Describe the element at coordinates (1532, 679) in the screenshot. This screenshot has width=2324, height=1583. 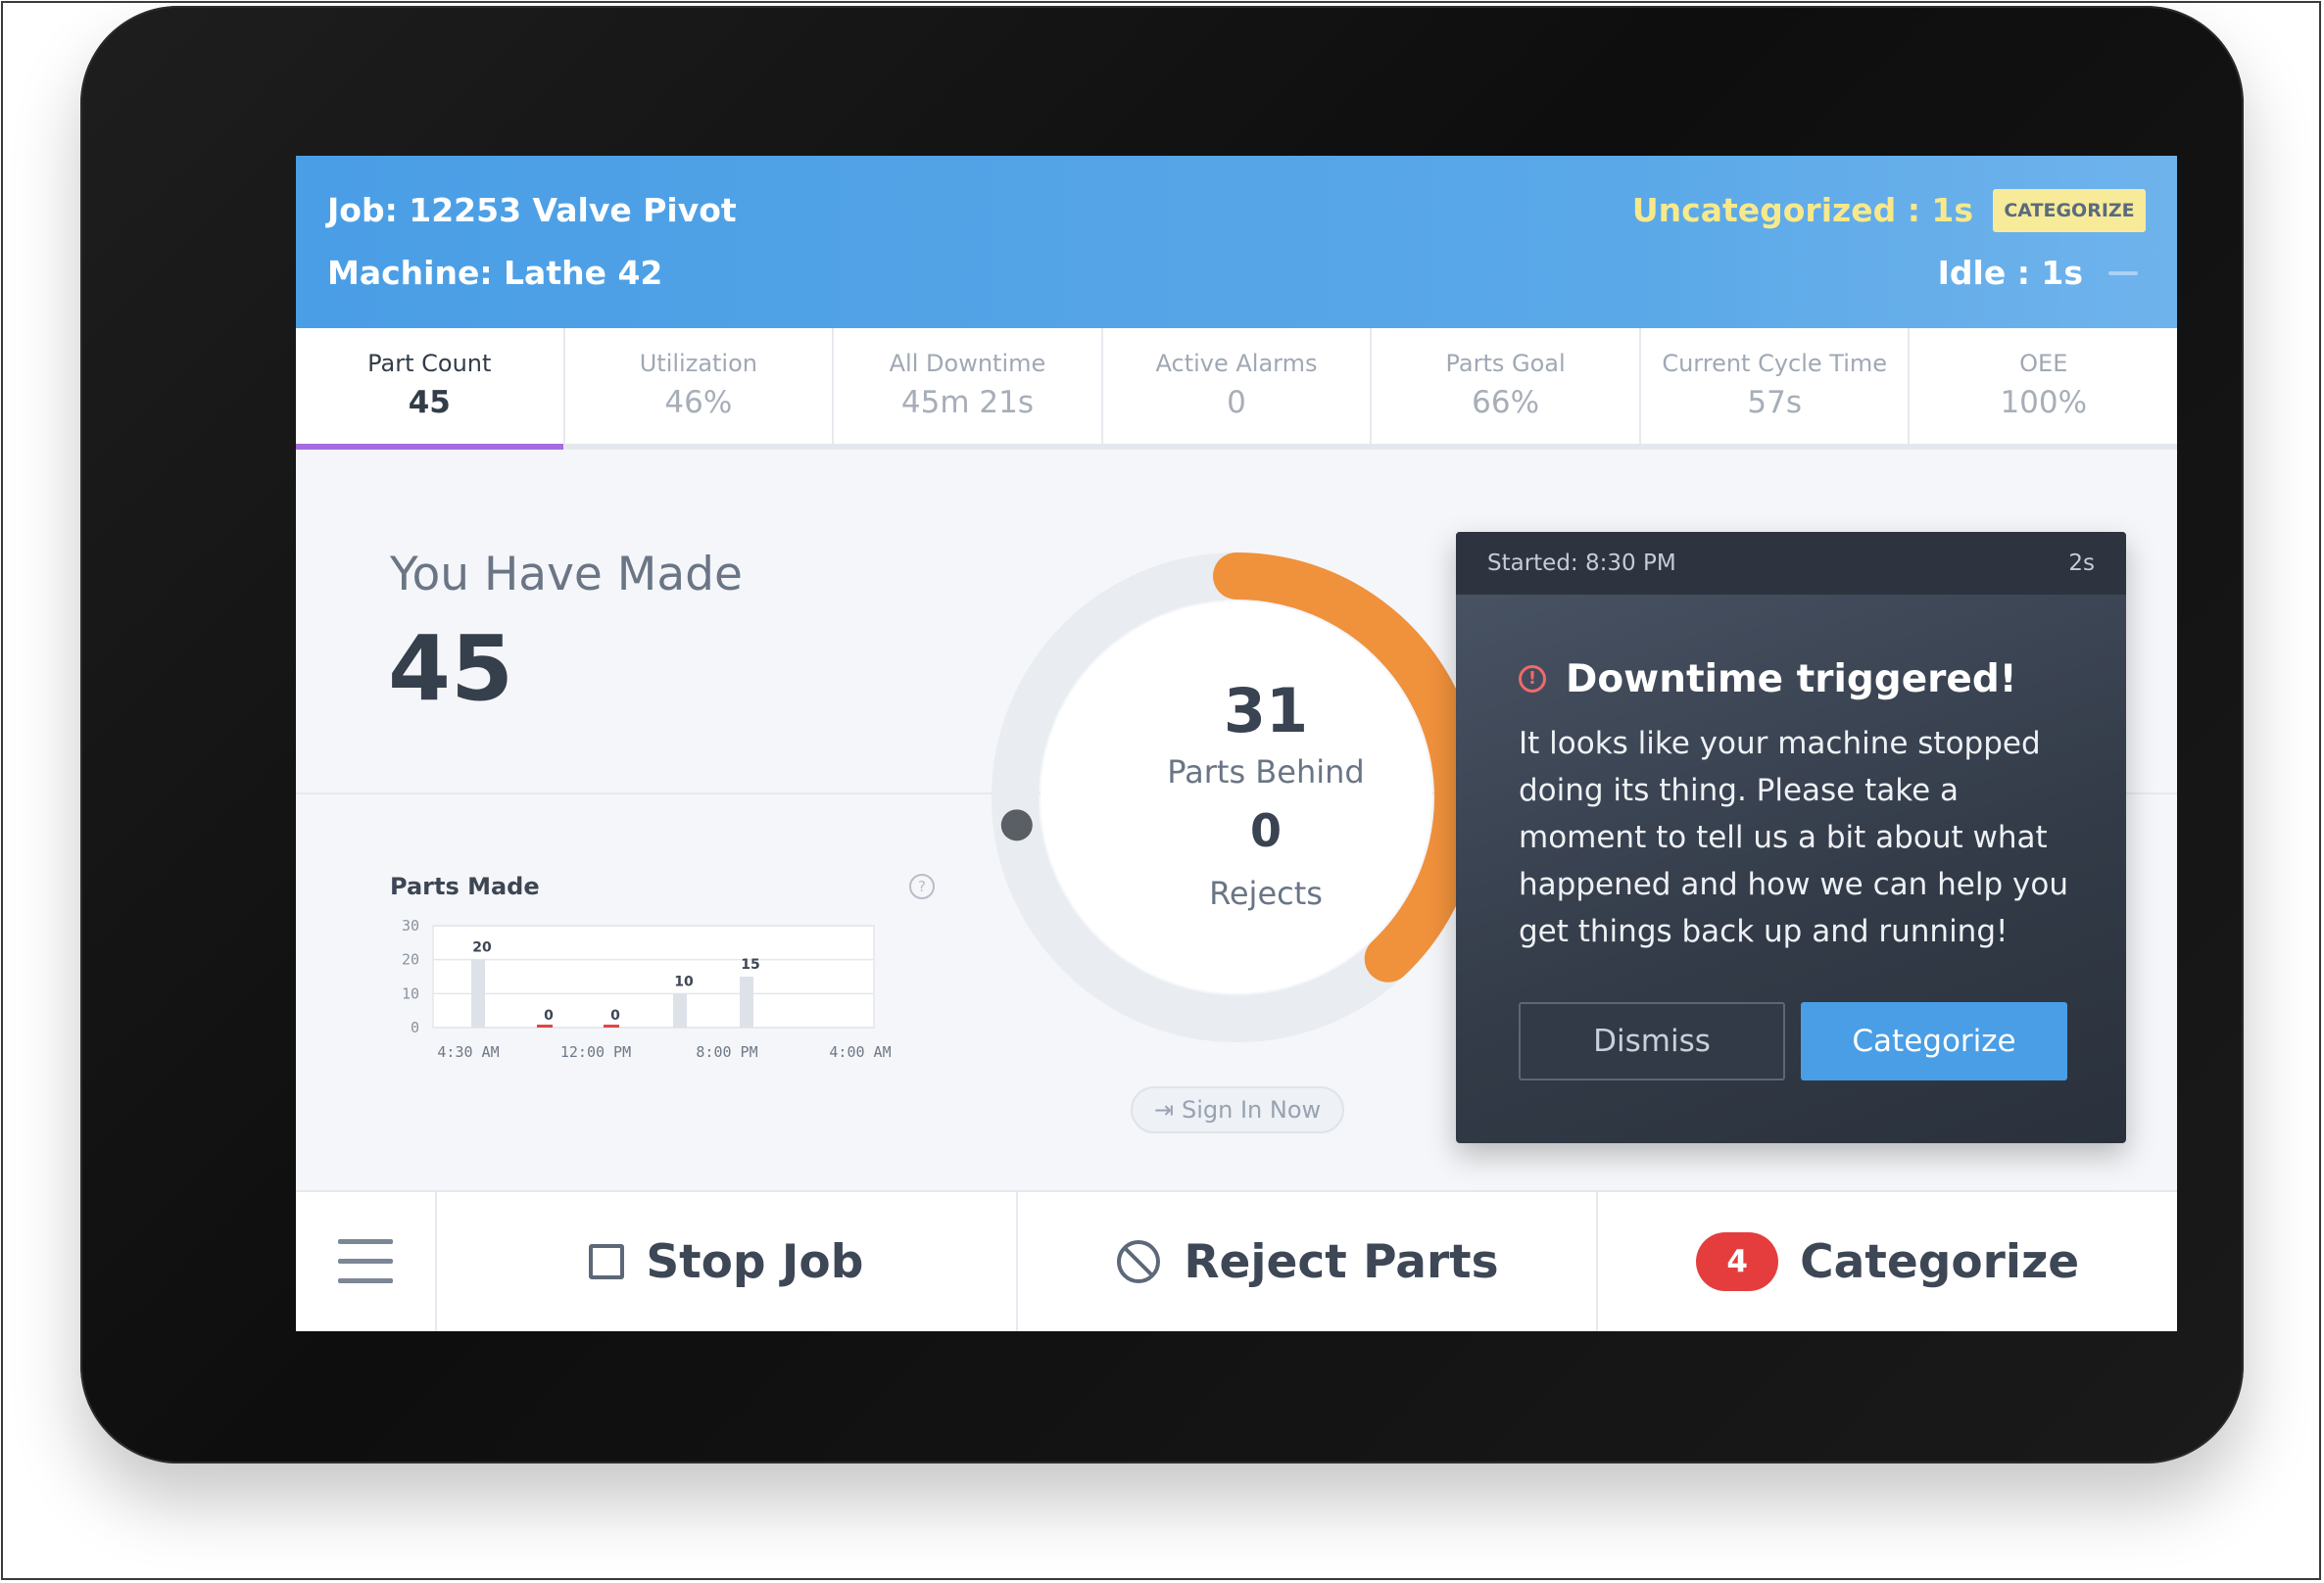
I see `alert-icon: !` at that location.